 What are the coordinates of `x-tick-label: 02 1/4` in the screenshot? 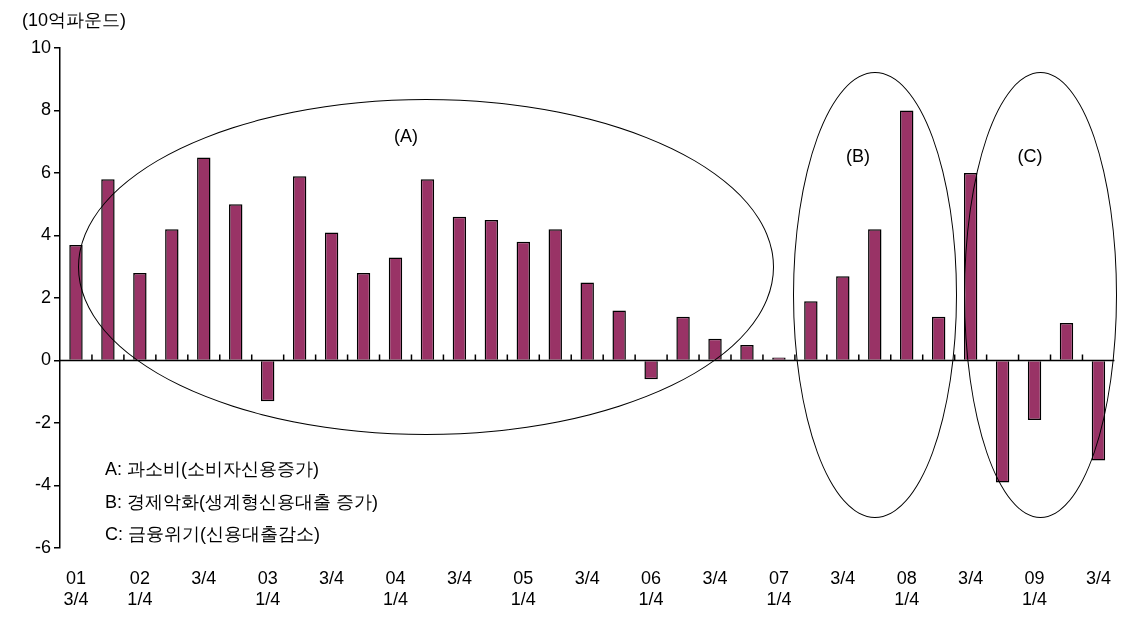 It's located at (140, 588).